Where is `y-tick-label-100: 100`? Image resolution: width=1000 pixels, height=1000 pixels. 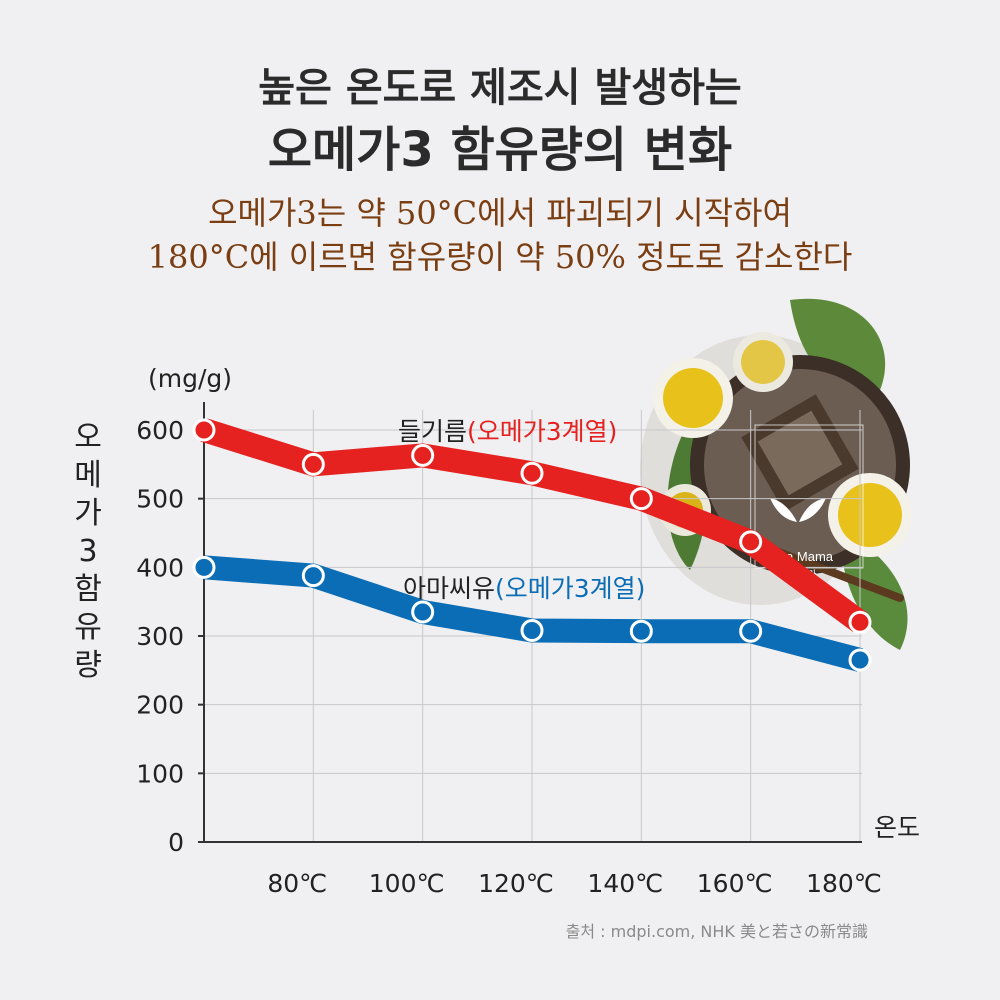
y-tick-label-100: 100 is located at coordinates (160, 773).